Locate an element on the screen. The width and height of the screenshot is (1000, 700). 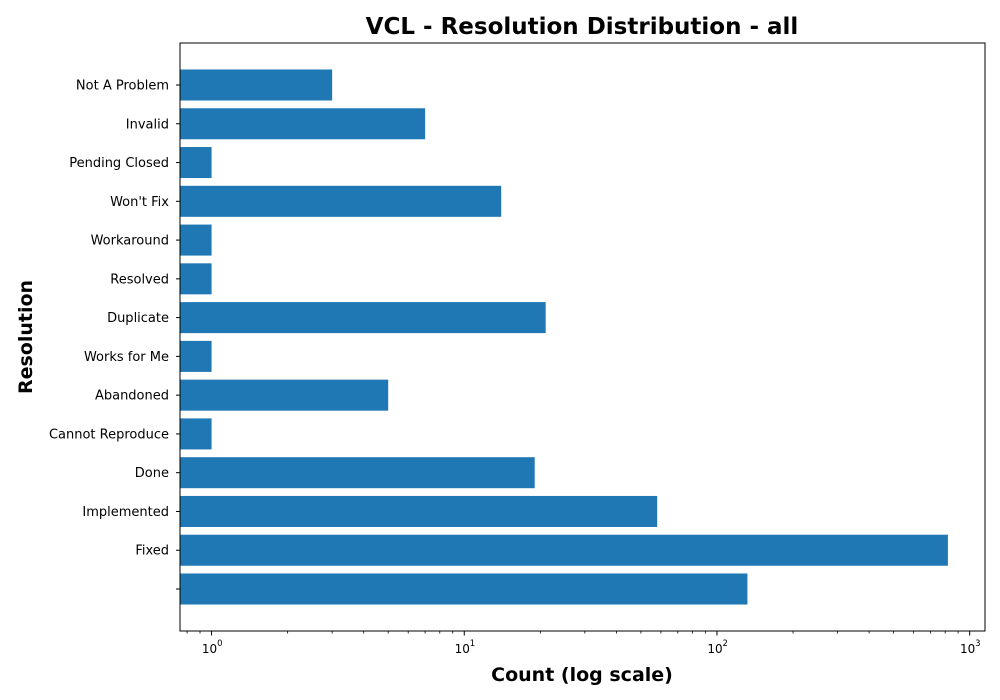
y-tick-label: Resolved is located at coordinates (139, 279).